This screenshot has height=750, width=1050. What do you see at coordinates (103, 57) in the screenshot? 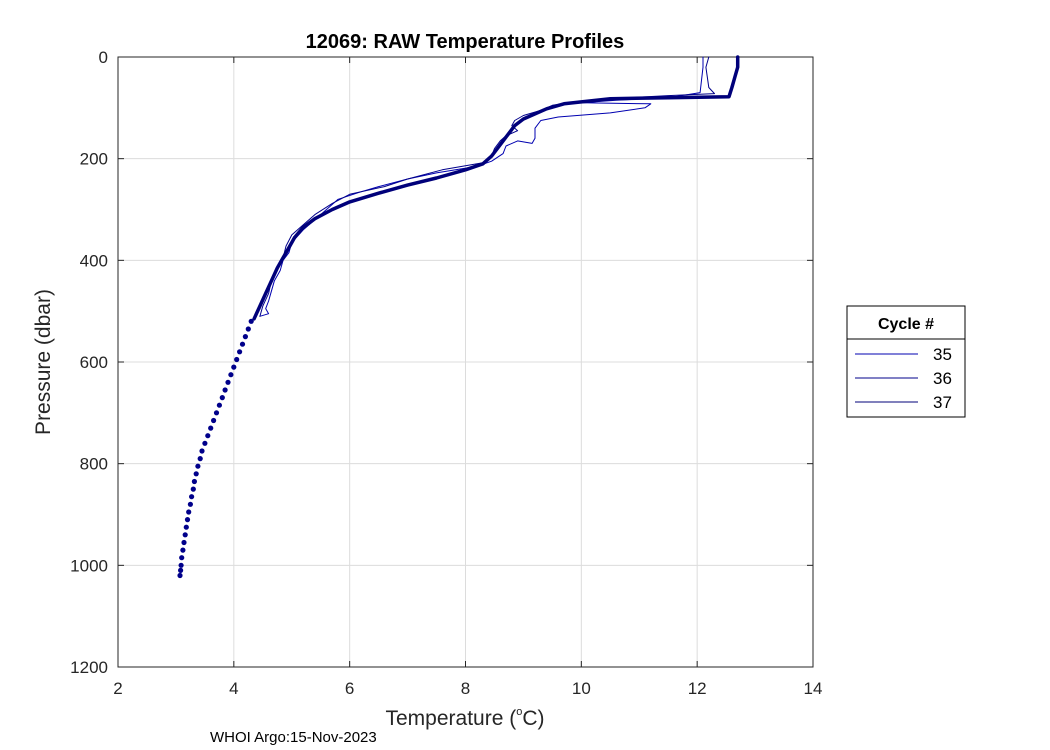
I see `y-tick-label: 0` at bounding box center [103, 57].